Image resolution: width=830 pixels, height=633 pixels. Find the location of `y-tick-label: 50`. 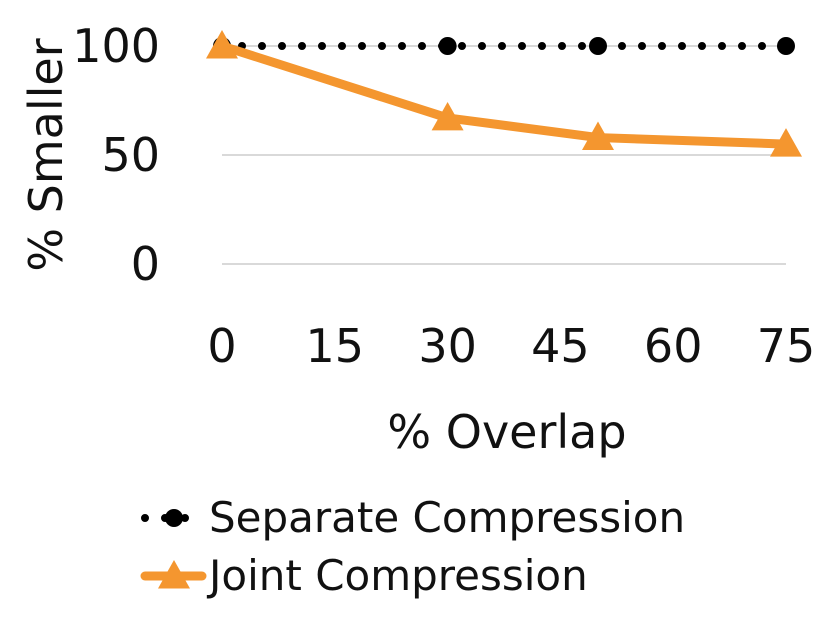

y-tick-label: 50 is located at coordinates (130, 155).